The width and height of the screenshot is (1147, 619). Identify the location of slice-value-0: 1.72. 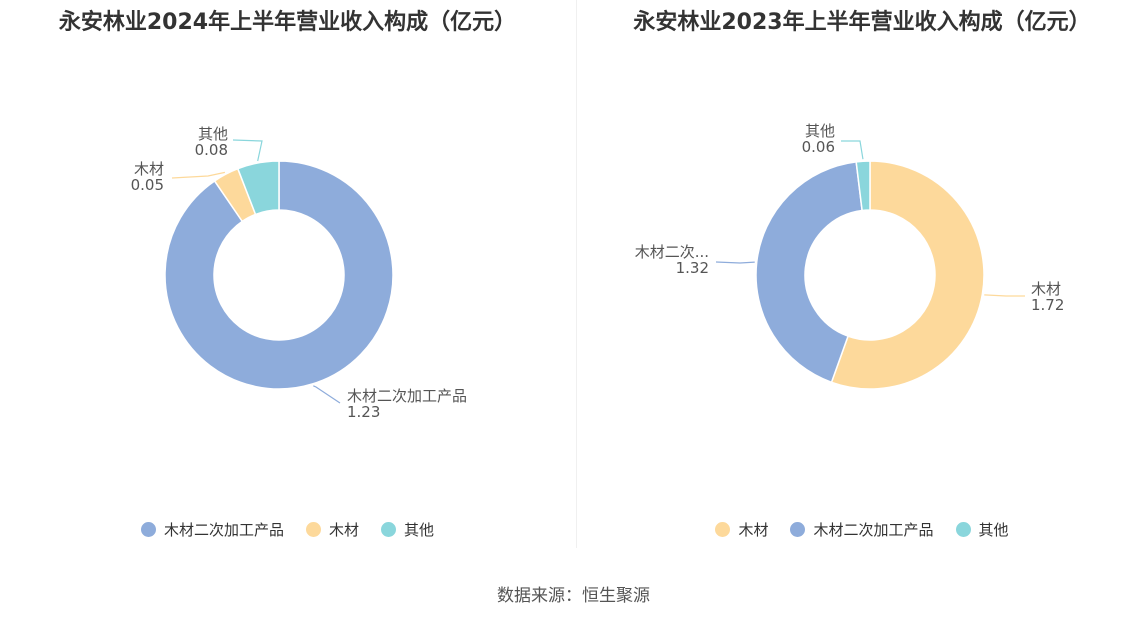
(1047, 305).